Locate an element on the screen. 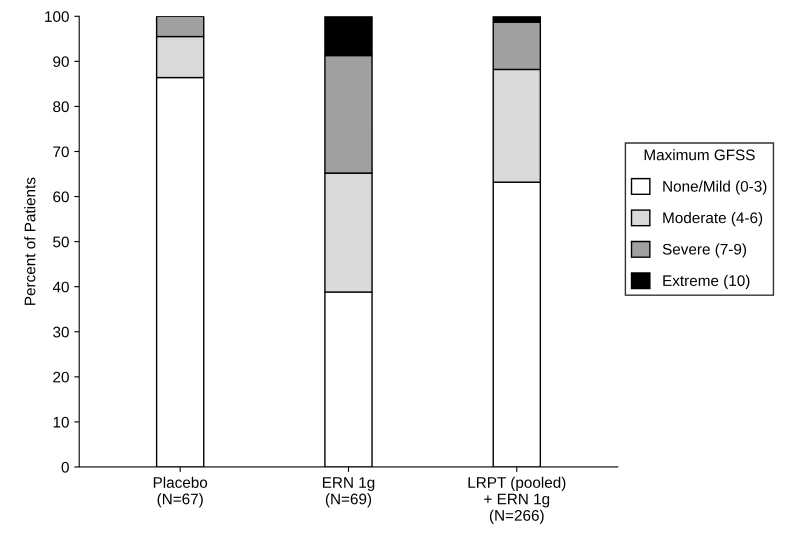 The height and width of the screenshot is (543, 792). y-tick-label: 80 is located at coordinates (61, 106).